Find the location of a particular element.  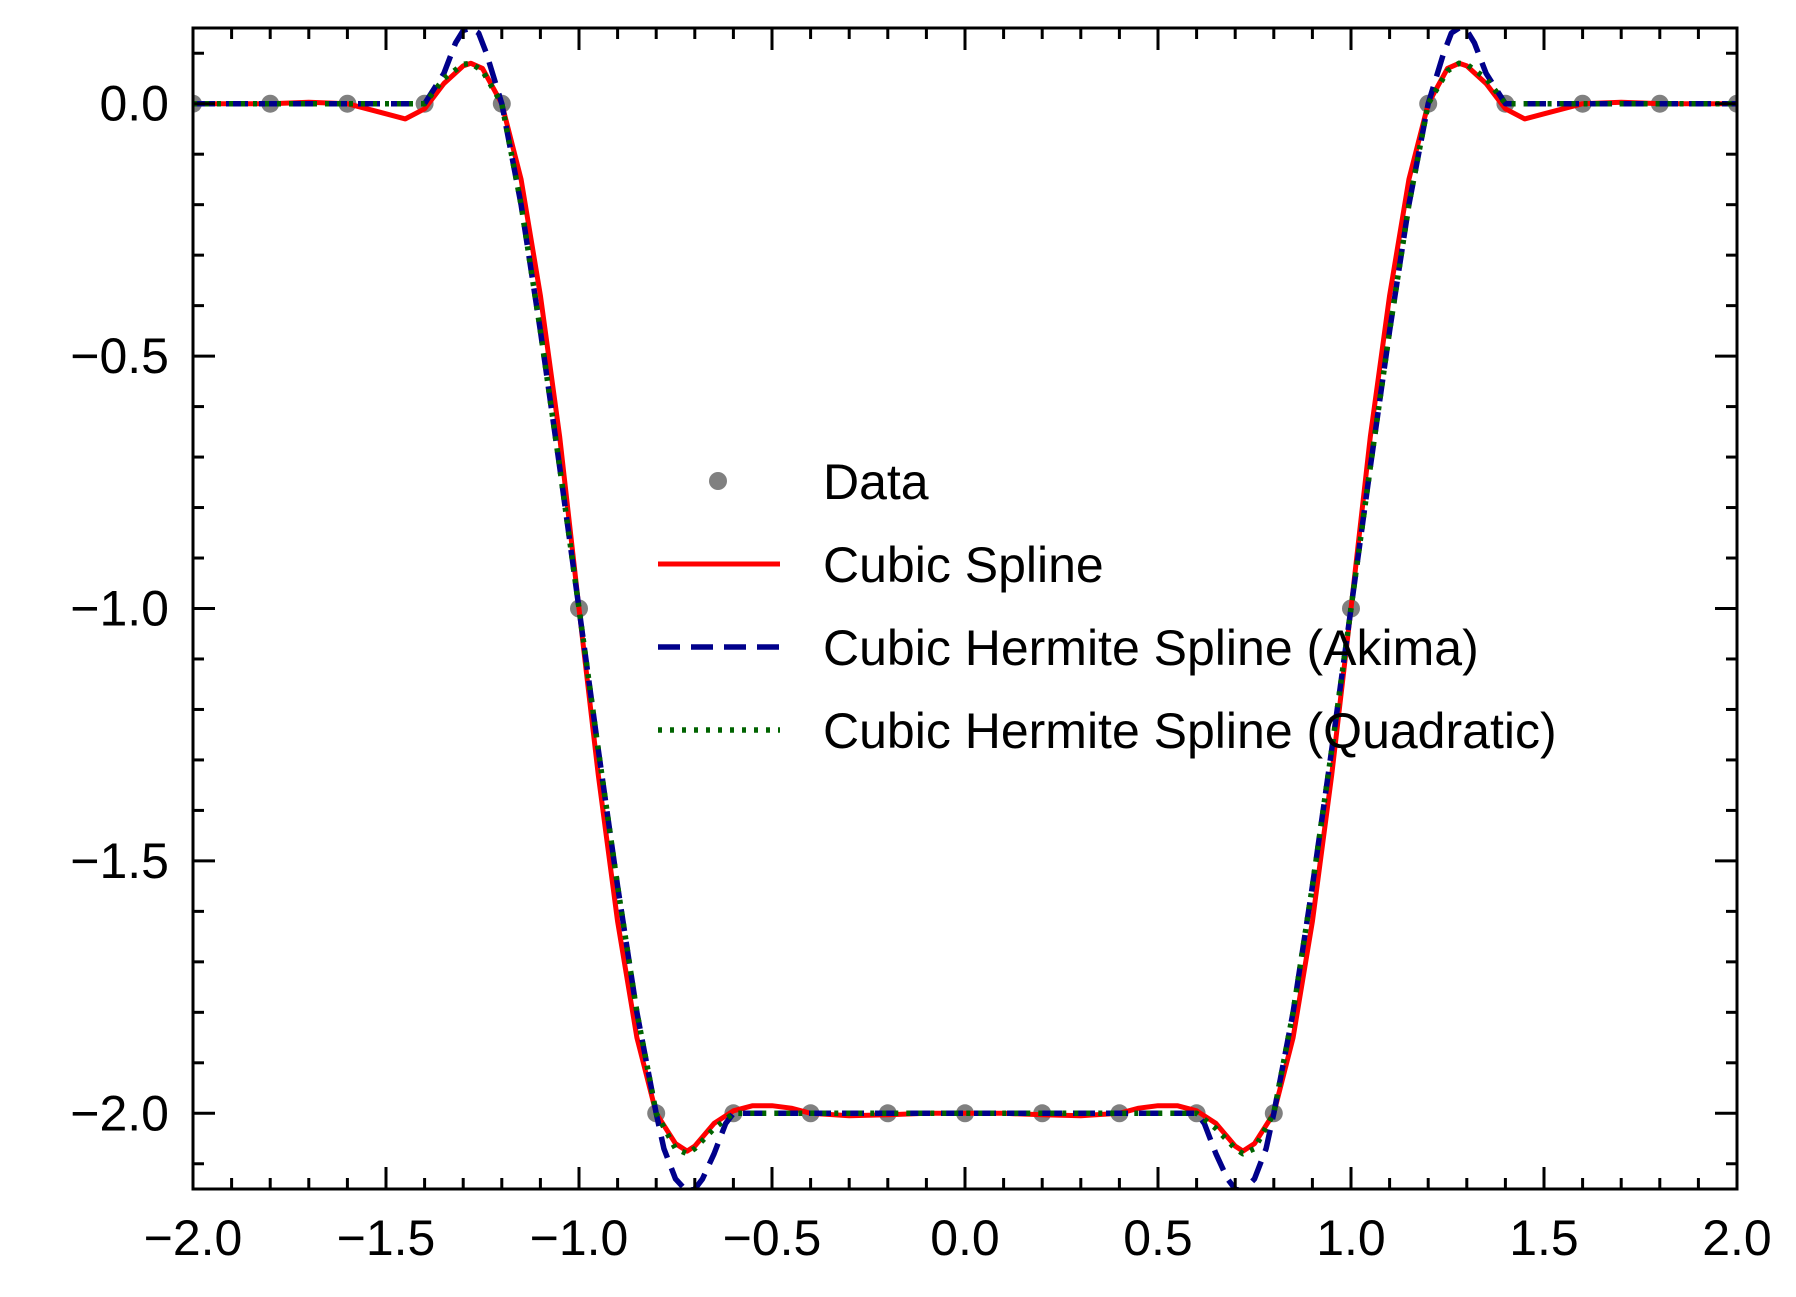

x-tick-label: −0.5 is located at coordinates (772, 1238).